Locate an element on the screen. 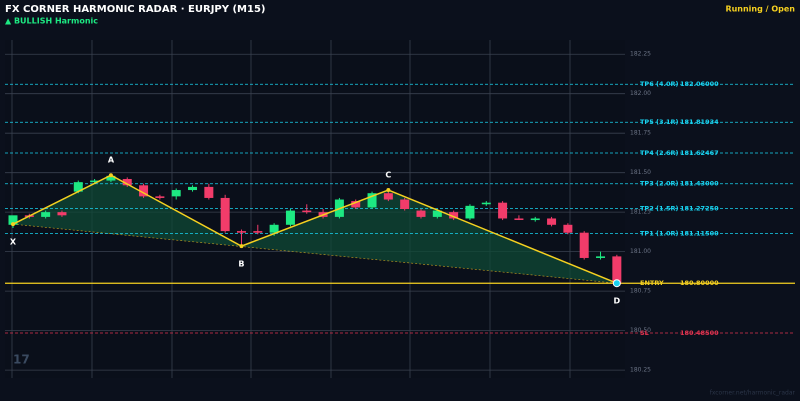 This screenshot has height=401, width=800. level-price: 181.81934 is located at coordinates (699, 122).